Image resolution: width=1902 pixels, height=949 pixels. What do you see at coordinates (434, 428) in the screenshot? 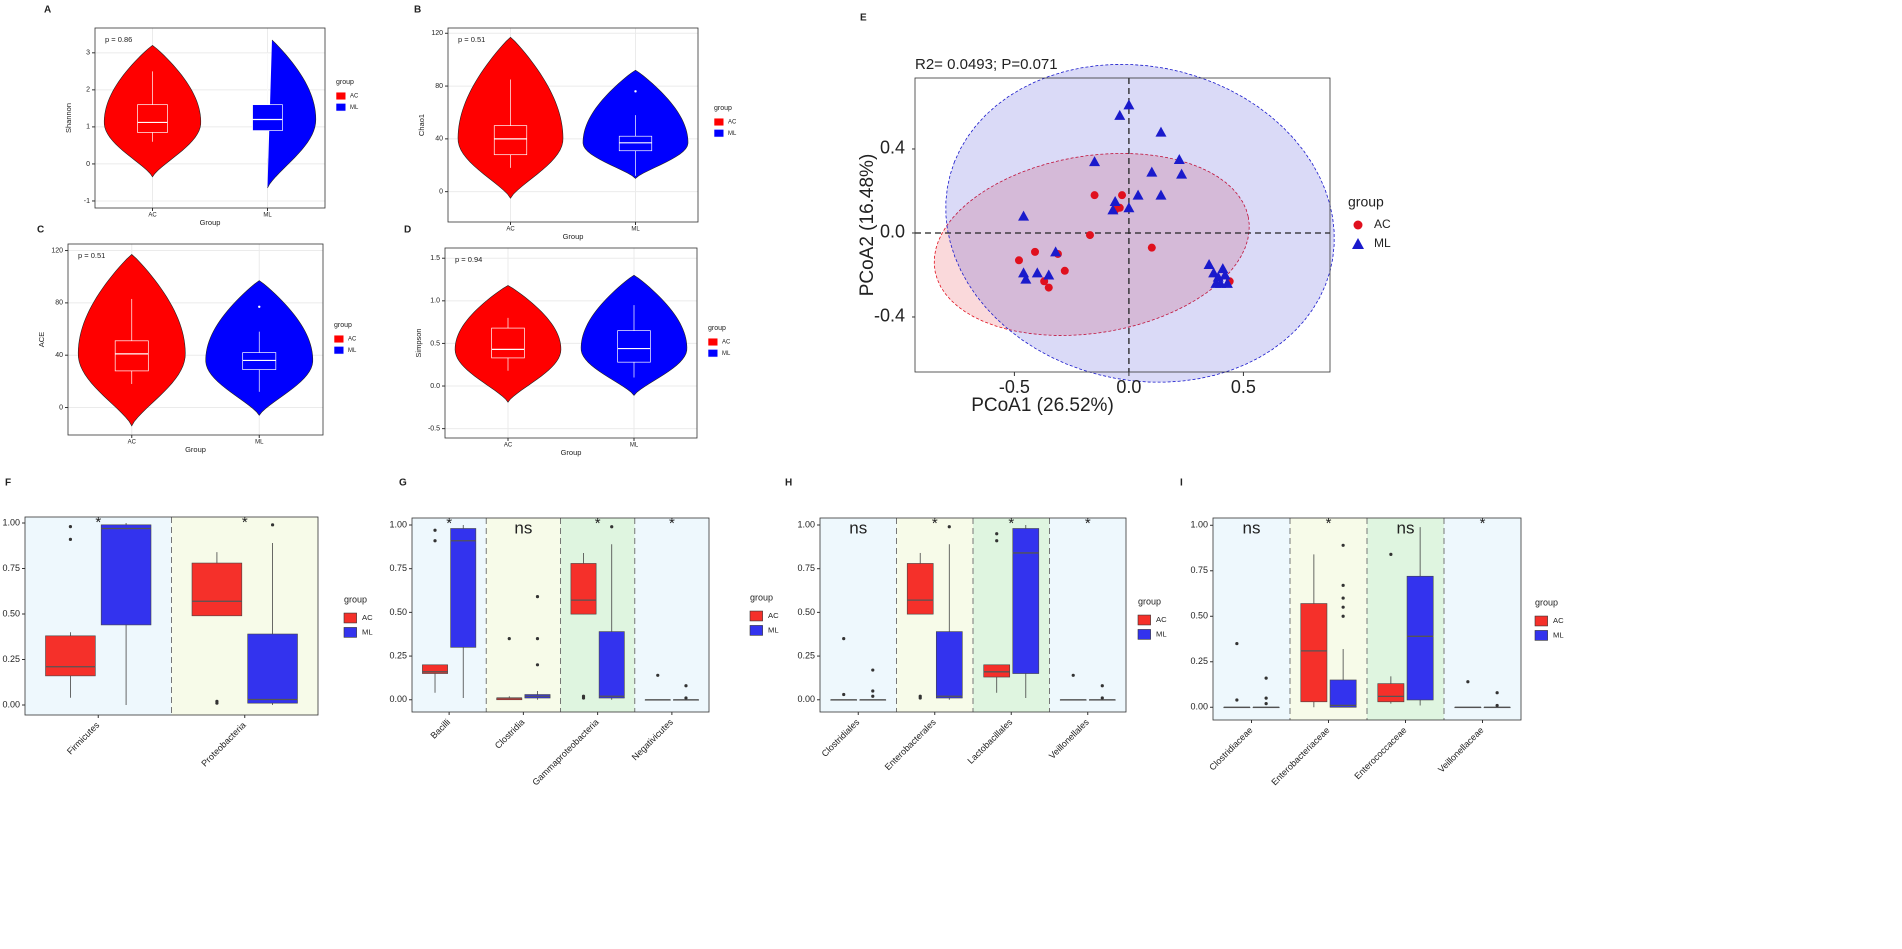
I see `y-tick-label: -0.5` at bounding box center [434, 428].